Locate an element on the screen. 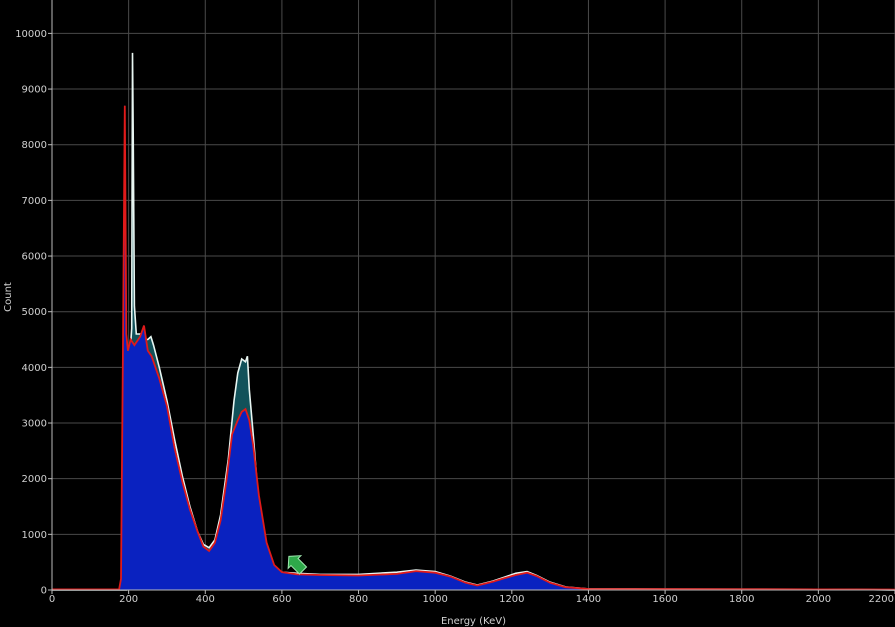 This screenshot has height=627, width=895. x-axis-title: Energy (KeV) is located at coordinates (473, 621).